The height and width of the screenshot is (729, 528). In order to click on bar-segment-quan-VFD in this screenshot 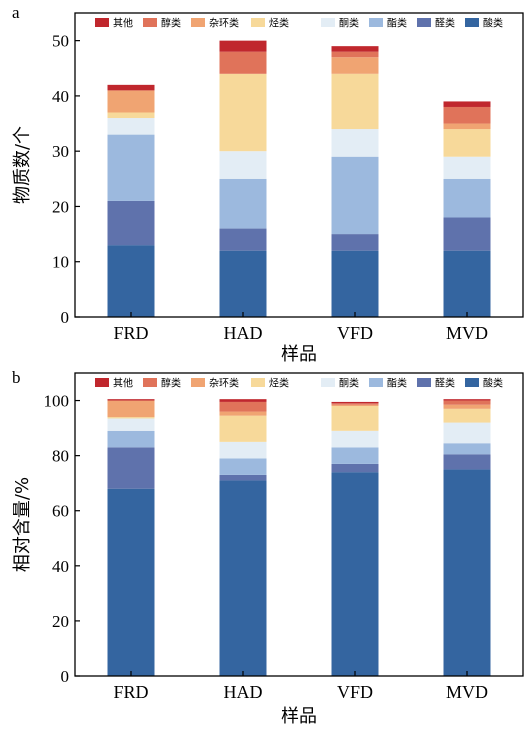, I will do `click(355, 242)`.